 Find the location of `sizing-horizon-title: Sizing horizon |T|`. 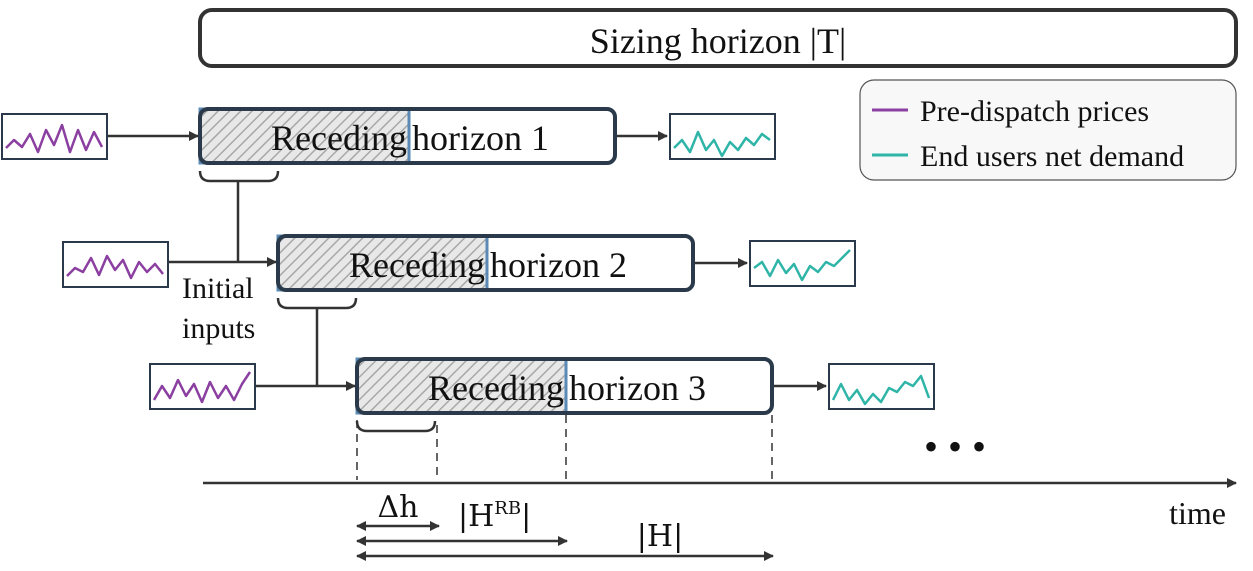

sizing-horizon-title: Sizing horizon |T| is located at coordinates (718, 41).